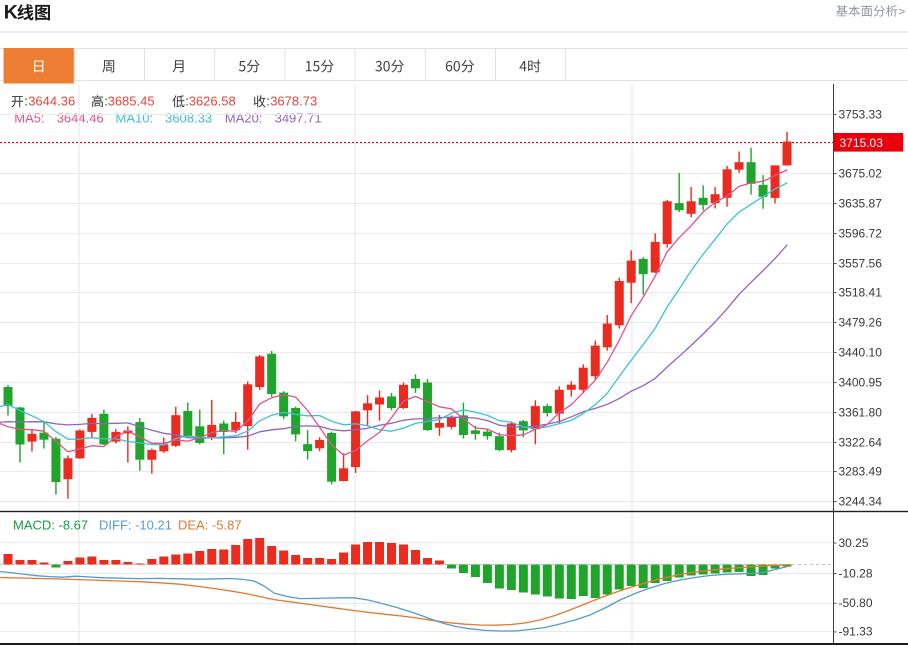 The image size is (908, 647). I want to click on svg-text: DIFF: -10.21, so click(135, 525).